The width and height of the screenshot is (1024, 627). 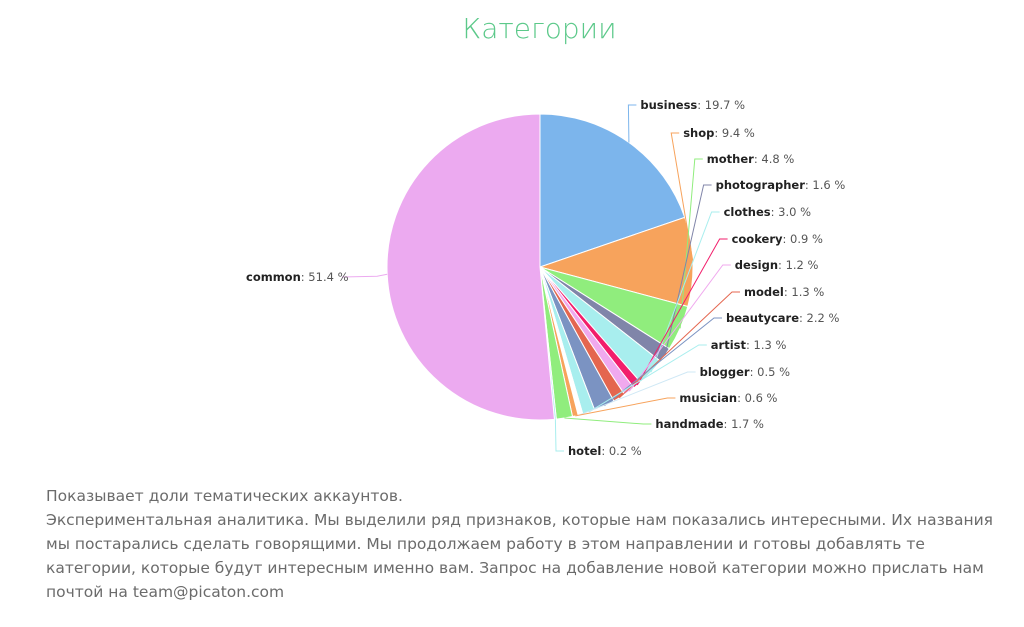 I want to click on data-label-value: : 0.6 %, so click(x=757, y=398).